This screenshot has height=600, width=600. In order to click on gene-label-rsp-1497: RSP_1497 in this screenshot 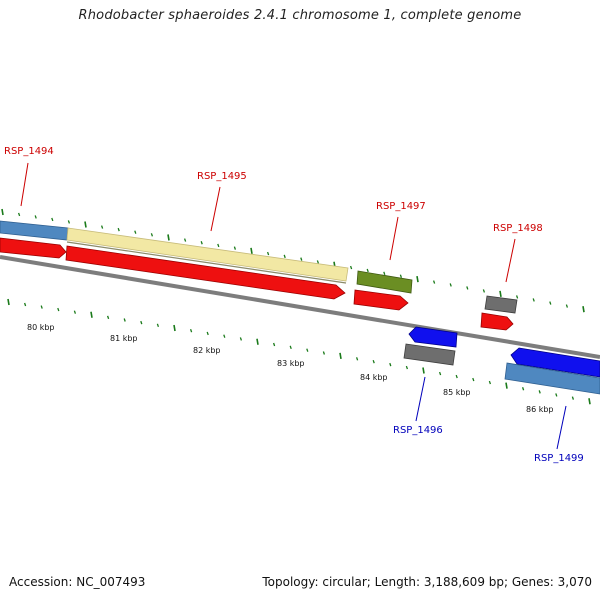, I will do `click(401, 206)`.